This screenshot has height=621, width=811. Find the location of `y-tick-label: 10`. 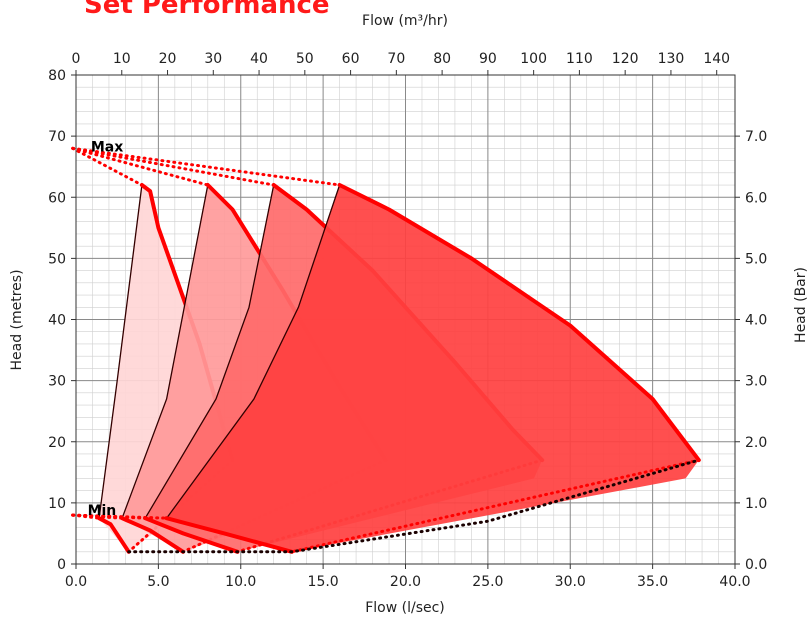

y-tick-label: 10 is located at coordinates (57, 504).